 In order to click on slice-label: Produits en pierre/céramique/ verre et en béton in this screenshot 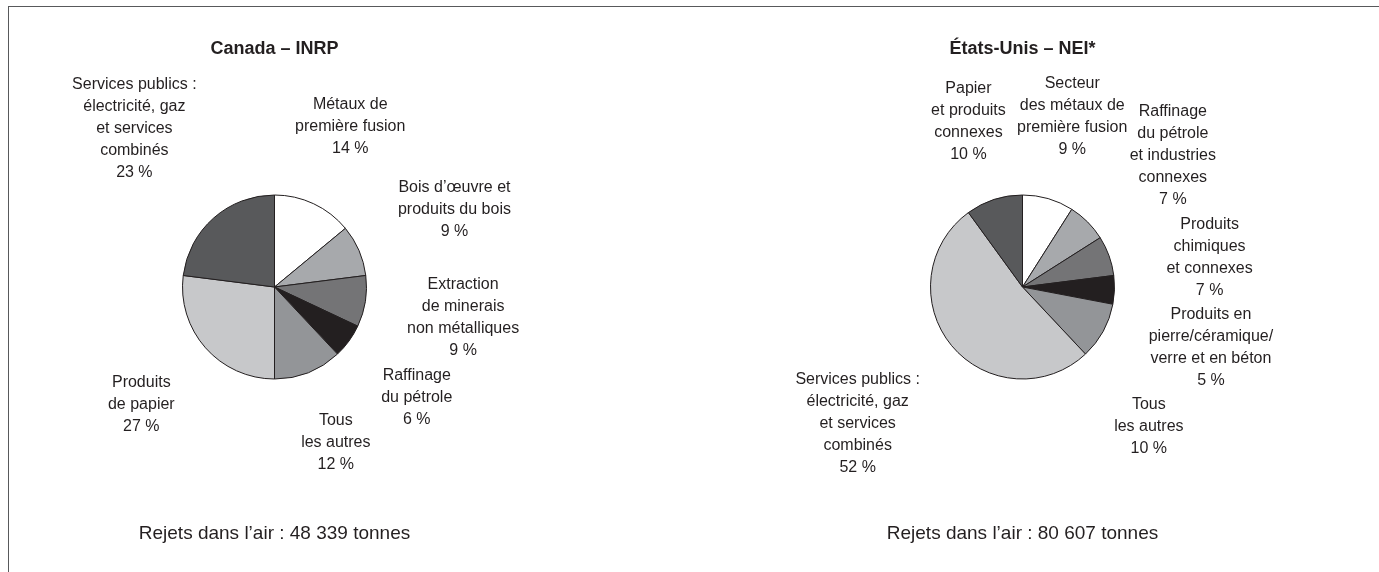, I will do `click(1211, 335)`.